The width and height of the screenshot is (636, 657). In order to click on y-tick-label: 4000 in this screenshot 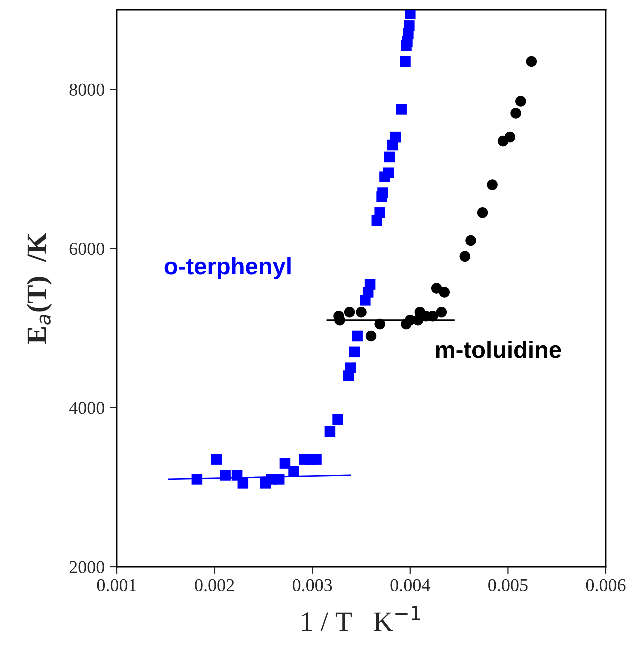, I will do `click(87, 408)`.